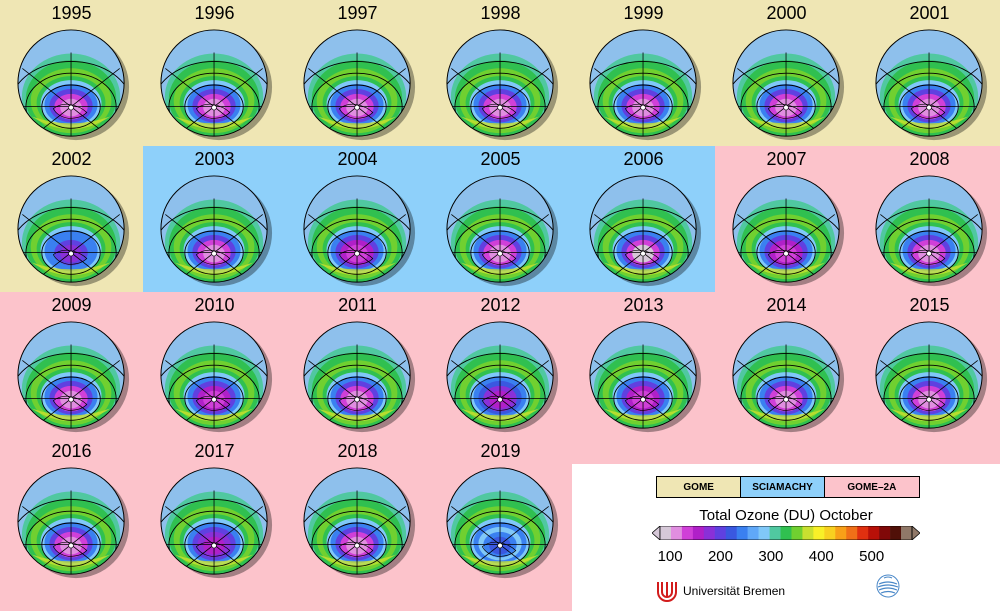  I want to click on ozone-globe-2006, so click(645, 231).